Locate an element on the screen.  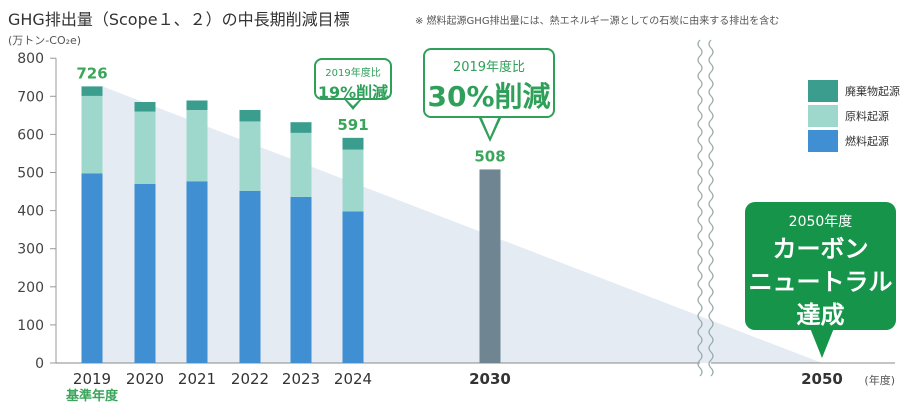
x-tick-2022: 2022 is located at coordinates (250, 379).